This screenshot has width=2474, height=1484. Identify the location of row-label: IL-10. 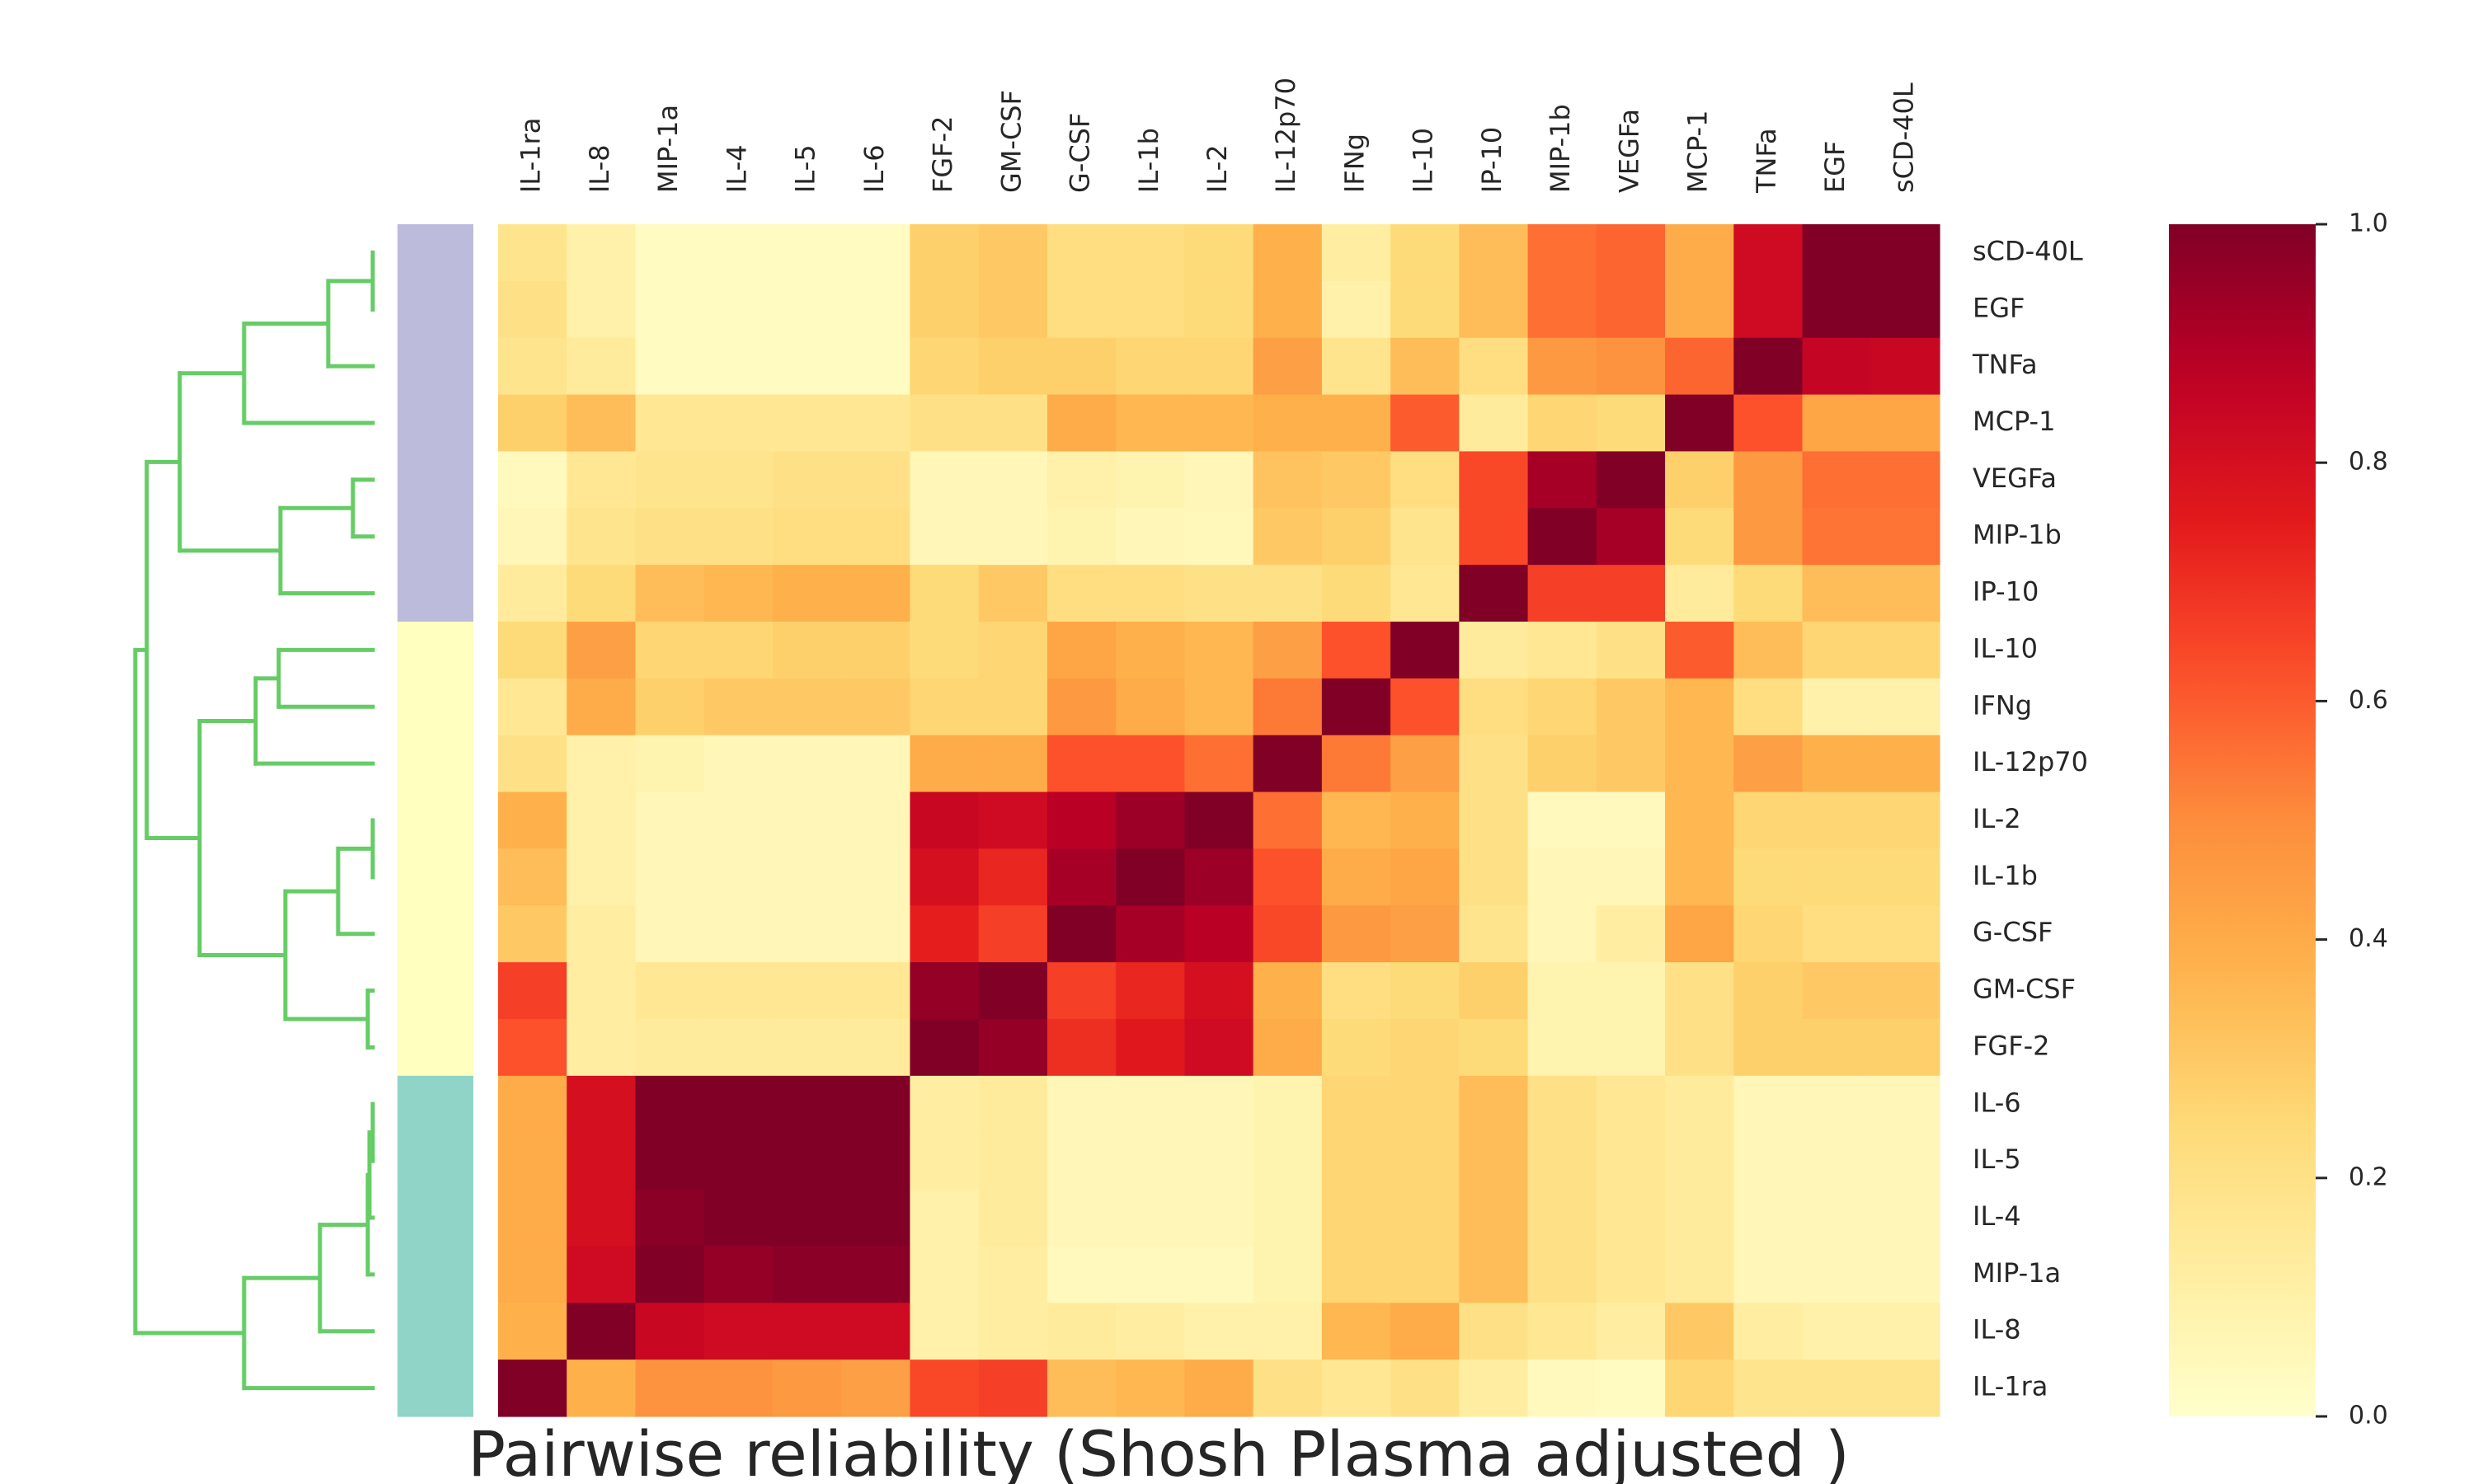
(2005, 648).